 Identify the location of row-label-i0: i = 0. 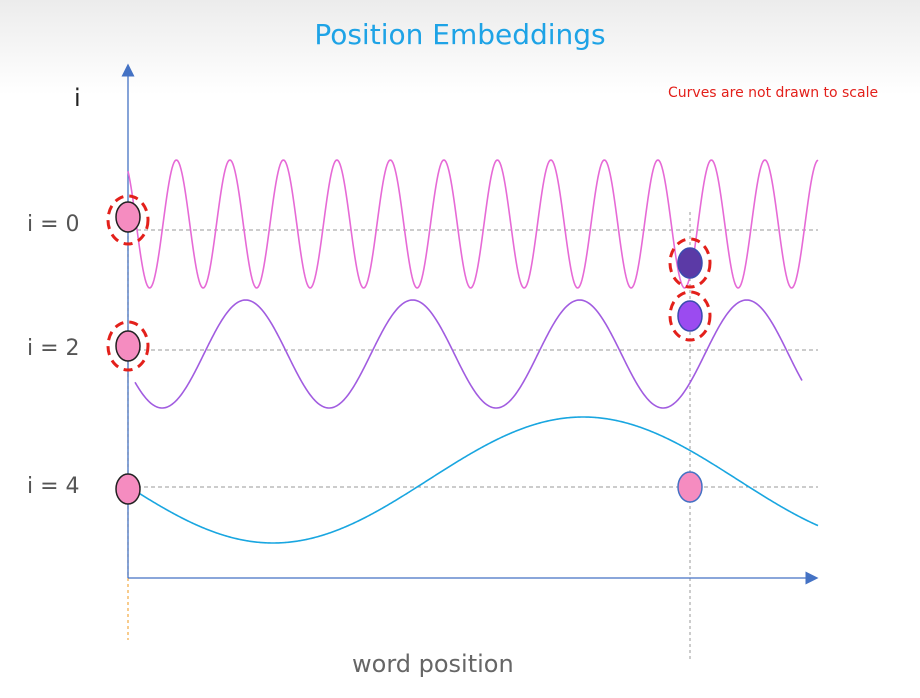
(53, 224).